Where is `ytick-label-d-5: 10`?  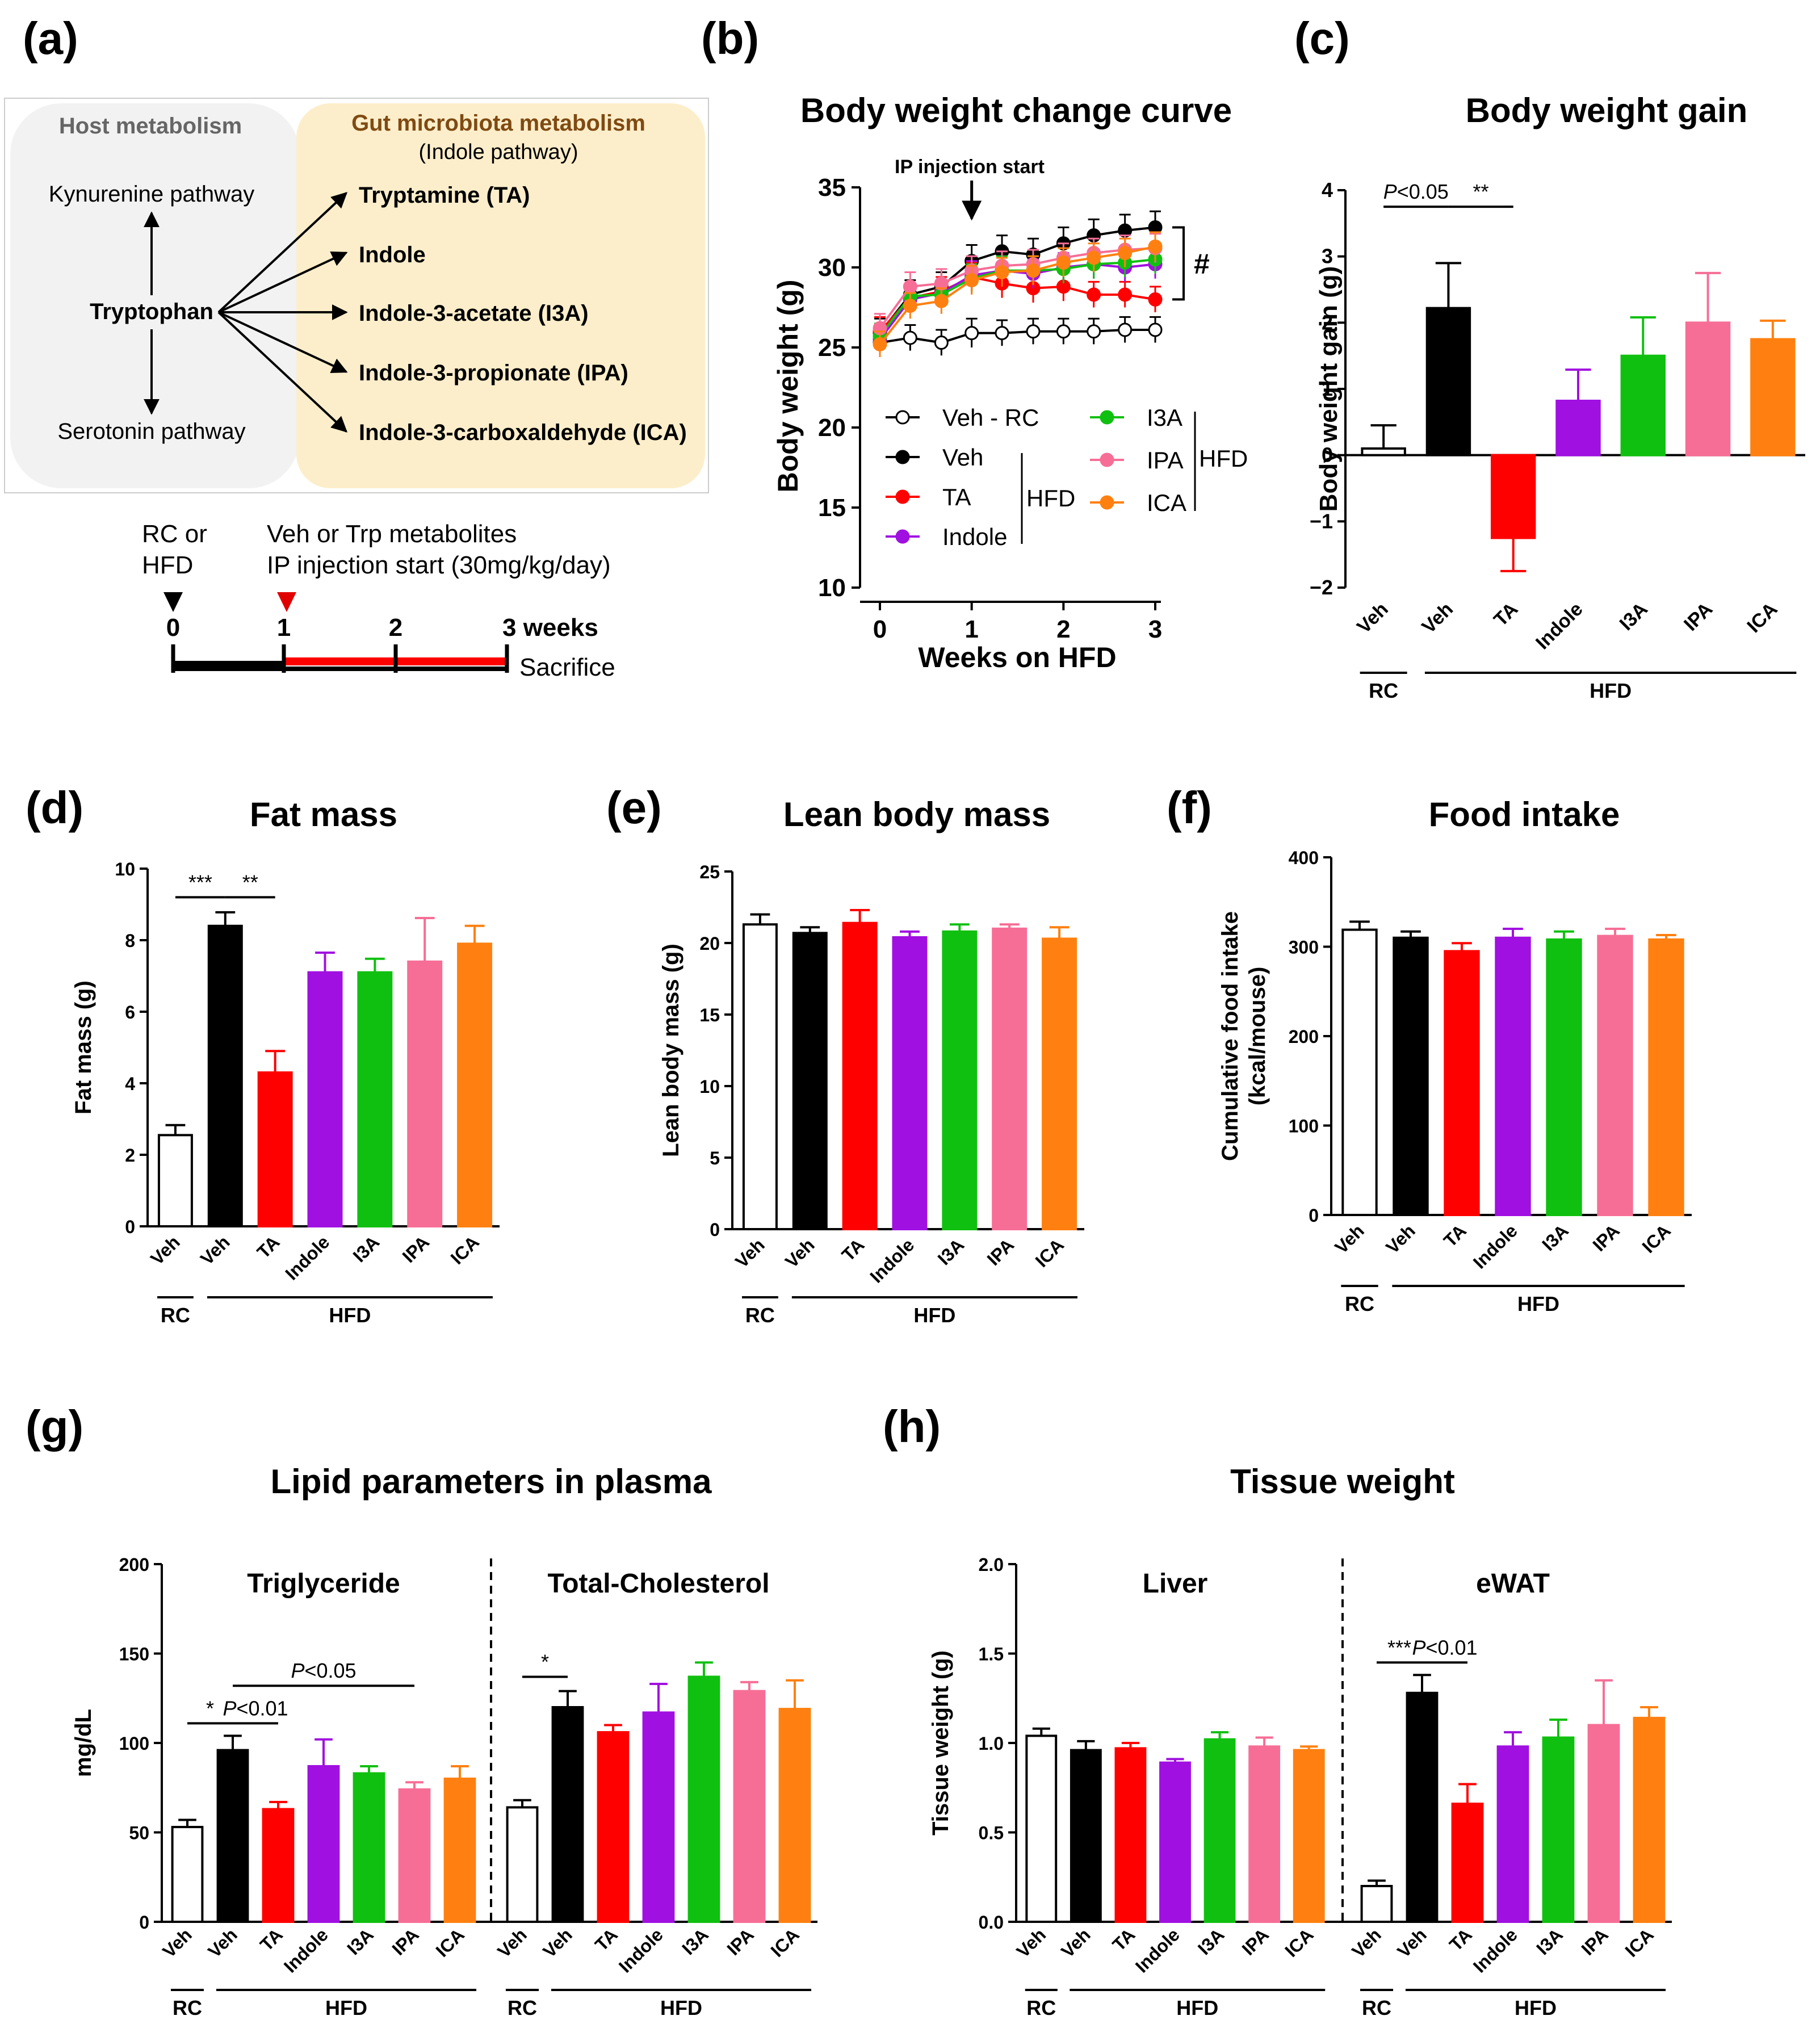
ytick-label-d-5: 10 is located at coordinates (125, 869).